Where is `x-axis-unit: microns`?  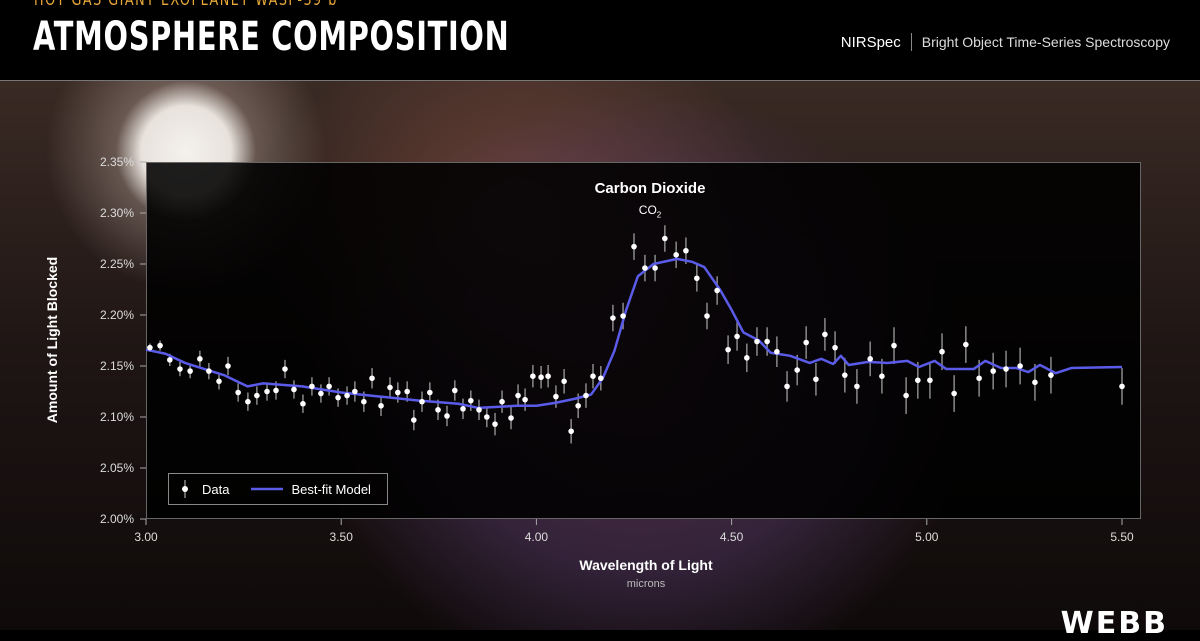 x-axis-unit: microns is located at coordinates (646, 584).